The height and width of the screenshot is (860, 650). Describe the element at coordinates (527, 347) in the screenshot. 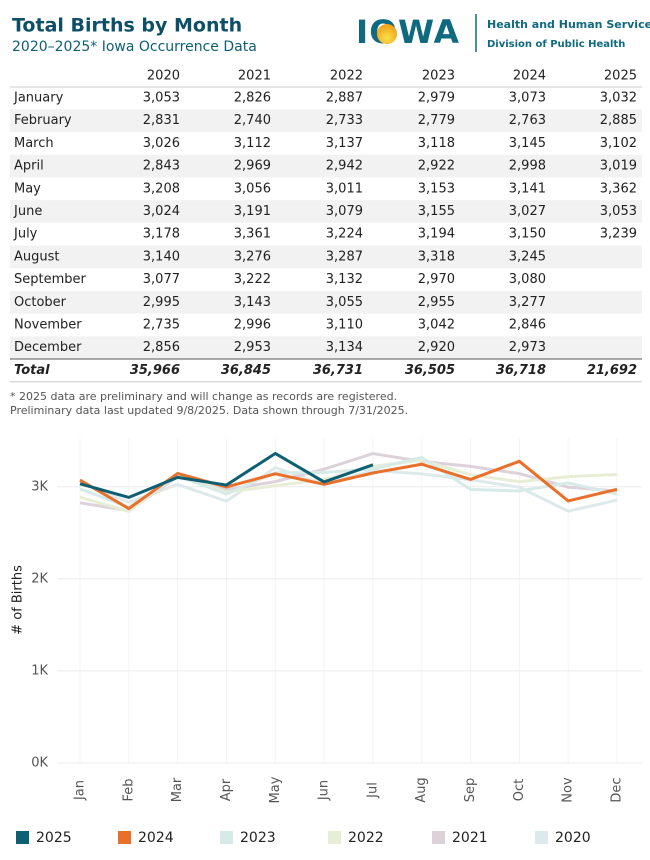

I see `cell: 2,973` at that location.